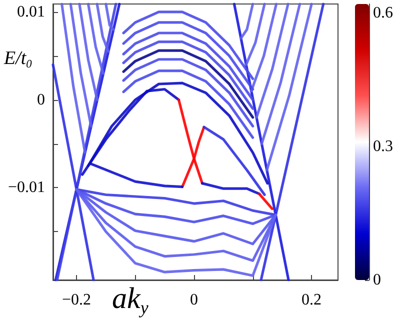  I want to click on y-tick-label: 0.01, so click(31, 11).